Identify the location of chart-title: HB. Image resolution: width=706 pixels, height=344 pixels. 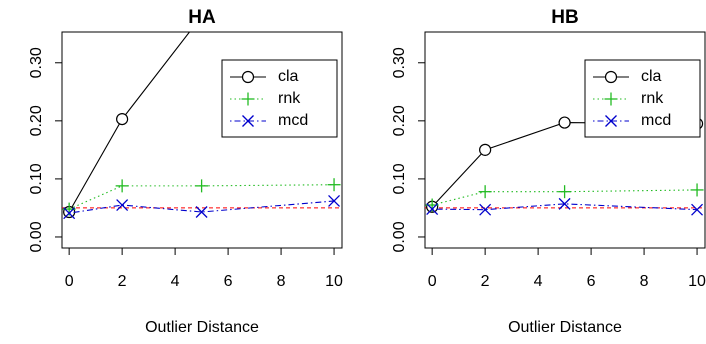
(564, 17).